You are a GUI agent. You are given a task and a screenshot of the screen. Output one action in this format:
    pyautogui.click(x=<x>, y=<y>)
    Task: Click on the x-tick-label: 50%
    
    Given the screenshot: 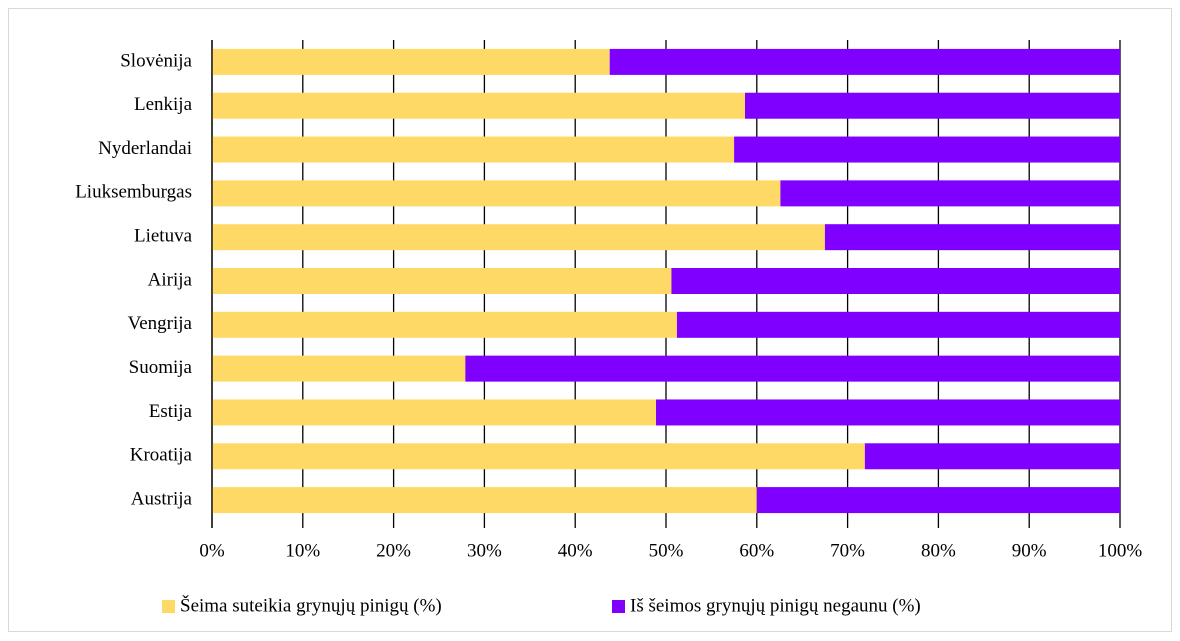 What is the action you would take?
    pyautogui.click(x=666, y=550)
    